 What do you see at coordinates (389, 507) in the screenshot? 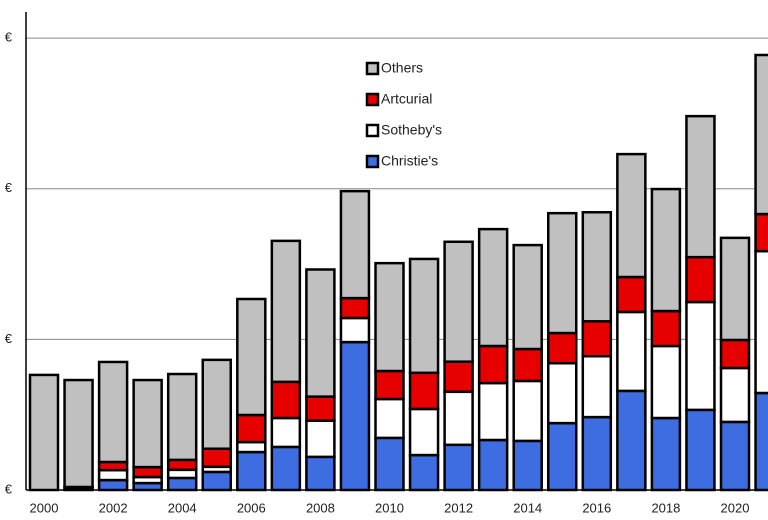
I see `x-tick-label: 2010` at bounding box center [389, 507].